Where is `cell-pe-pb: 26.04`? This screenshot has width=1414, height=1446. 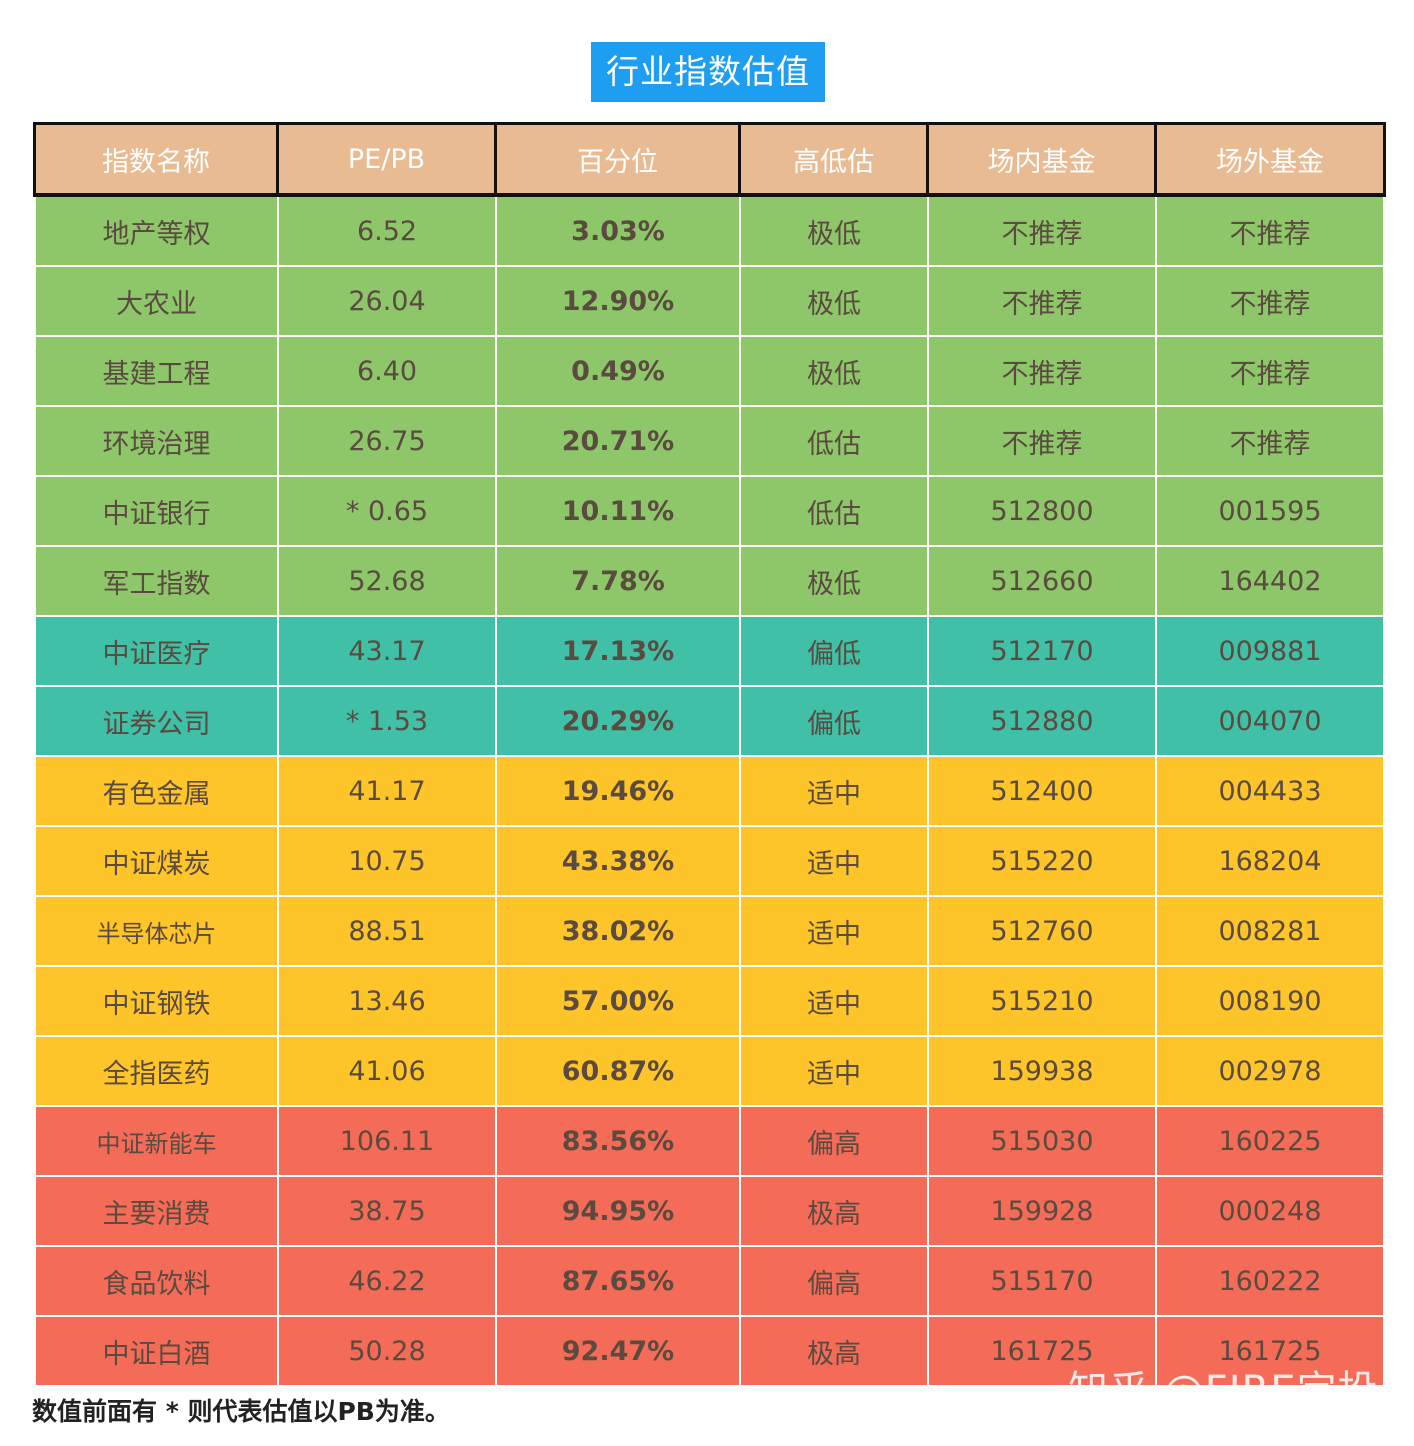 cell-pe-pb: 26.04 is located at coordinates (388, 301).